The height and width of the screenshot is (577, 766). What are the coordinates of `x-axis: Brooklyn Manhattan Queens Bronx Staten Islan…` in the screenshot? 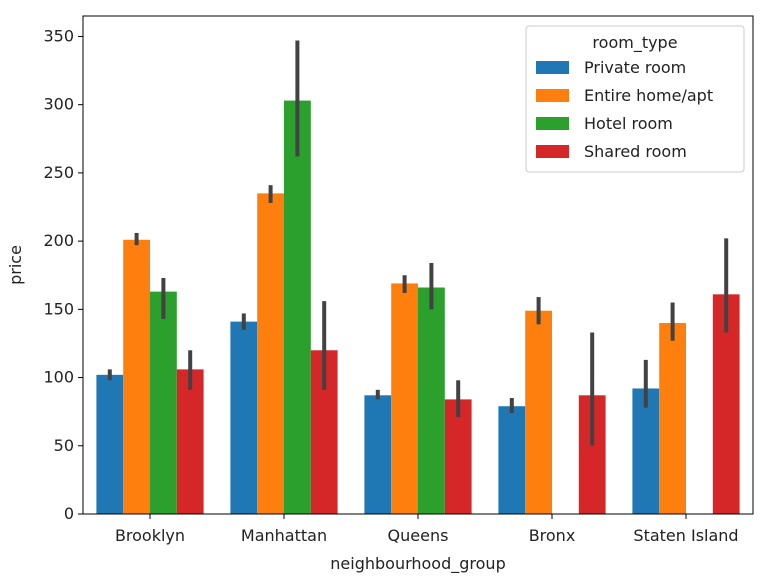 It's located at (427, 529).